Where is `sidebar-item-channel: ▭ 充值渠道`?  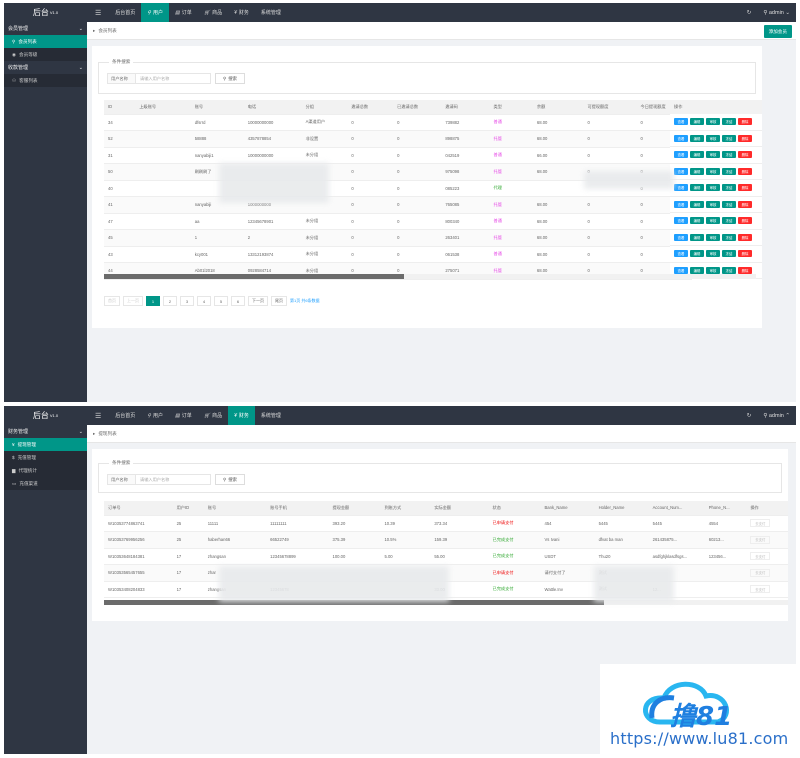 sidebar-item-channel: ▭ 充值渠道 is located at coordinates (45, 483).